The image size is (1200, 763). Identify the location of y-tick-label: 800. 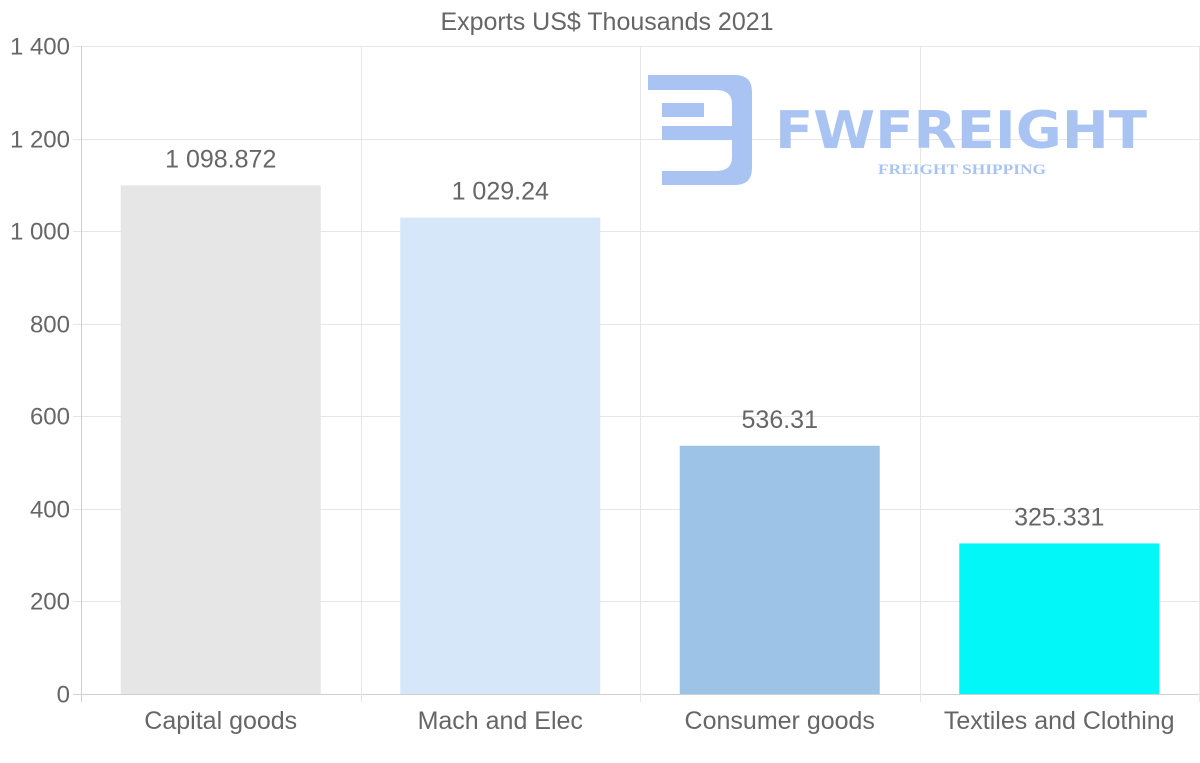
(50, 325).